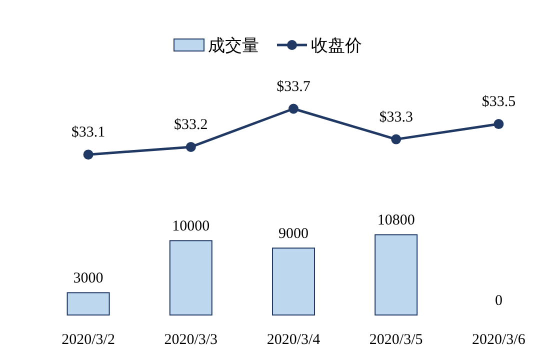 The height and width of the screenshot is (357, 554). What do you see at coordinates (293, 340) in the screenshot?
I see `x-tick-label: 2020/3/4` at bounding box center [293, 340].